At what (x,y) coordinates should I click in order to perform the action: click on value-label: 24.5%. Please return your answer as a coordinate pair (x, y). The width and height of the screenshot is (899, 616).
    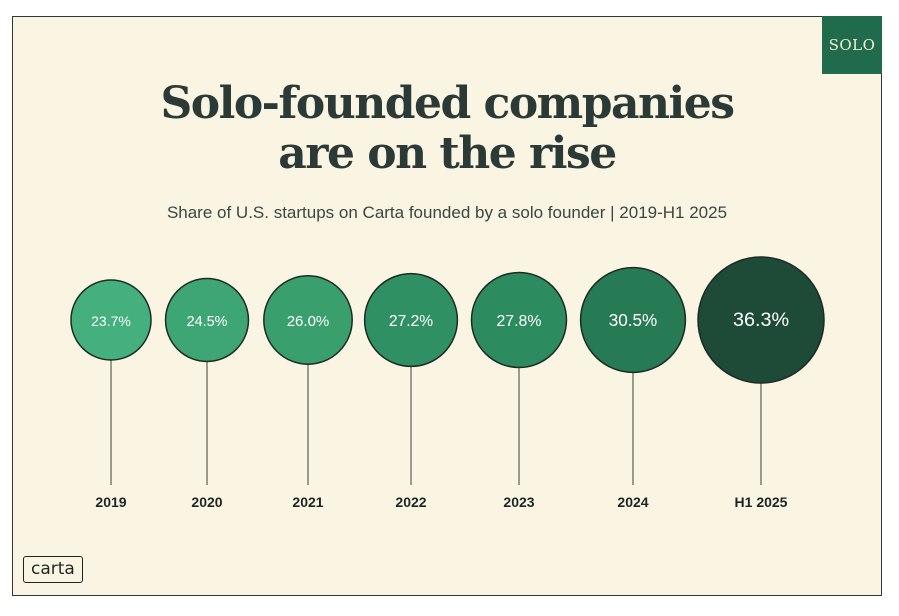
    Looking at the image, I should click on (207, 322).